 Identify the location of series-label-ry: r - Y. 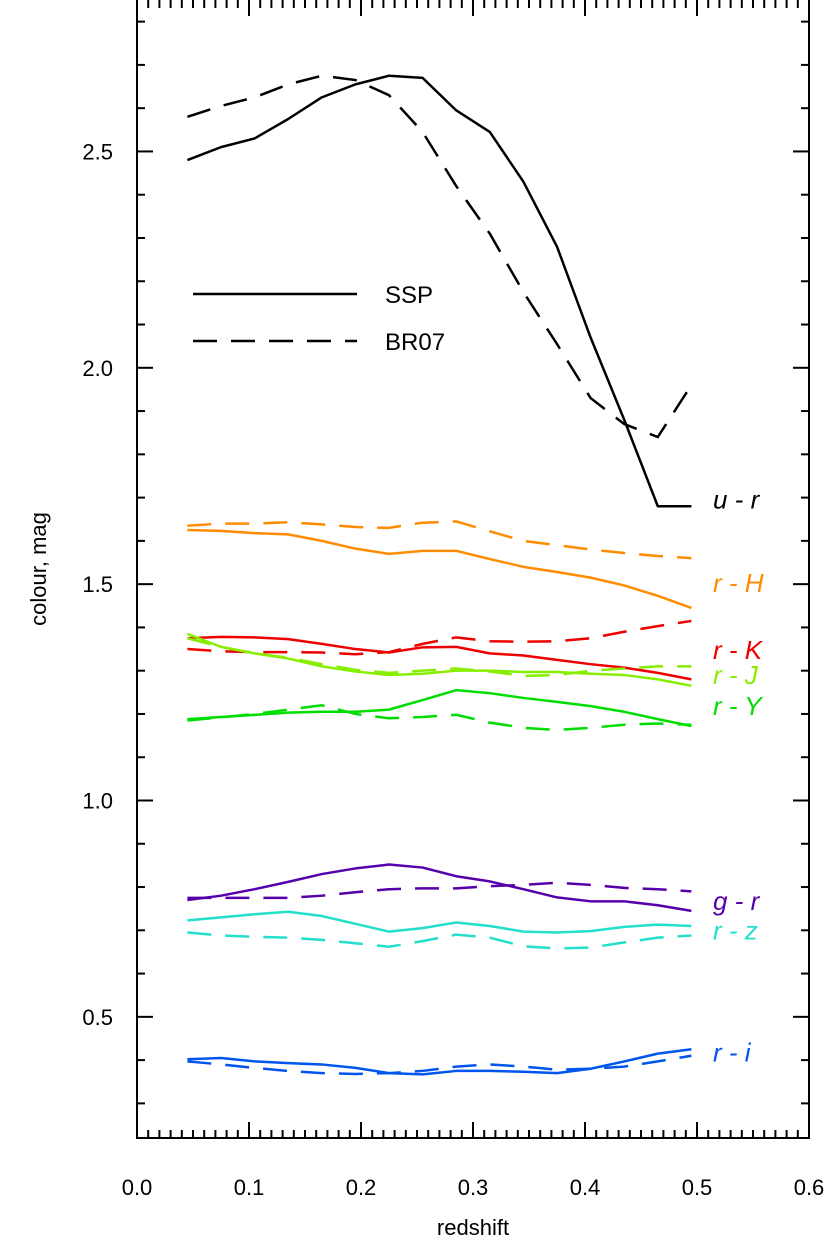
(738, 706).